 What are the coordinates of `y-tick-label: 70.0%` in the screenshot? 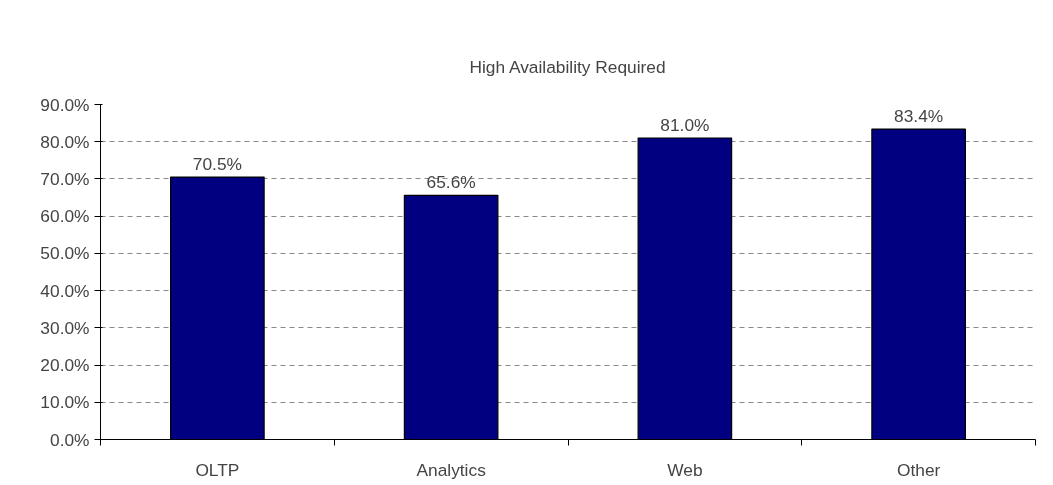 It's located at (65, 178).